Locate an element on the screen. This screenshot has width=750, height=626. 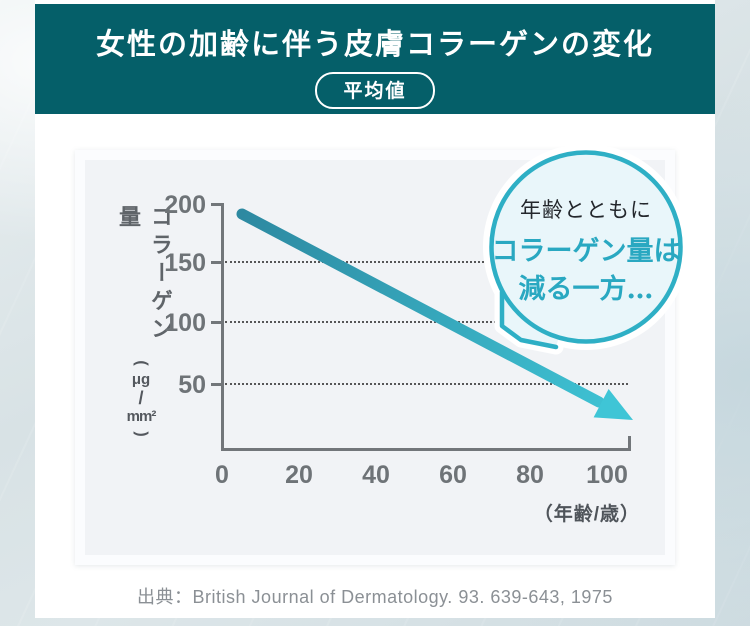
x-axis-end-tick is located at coordinates (629, 443).